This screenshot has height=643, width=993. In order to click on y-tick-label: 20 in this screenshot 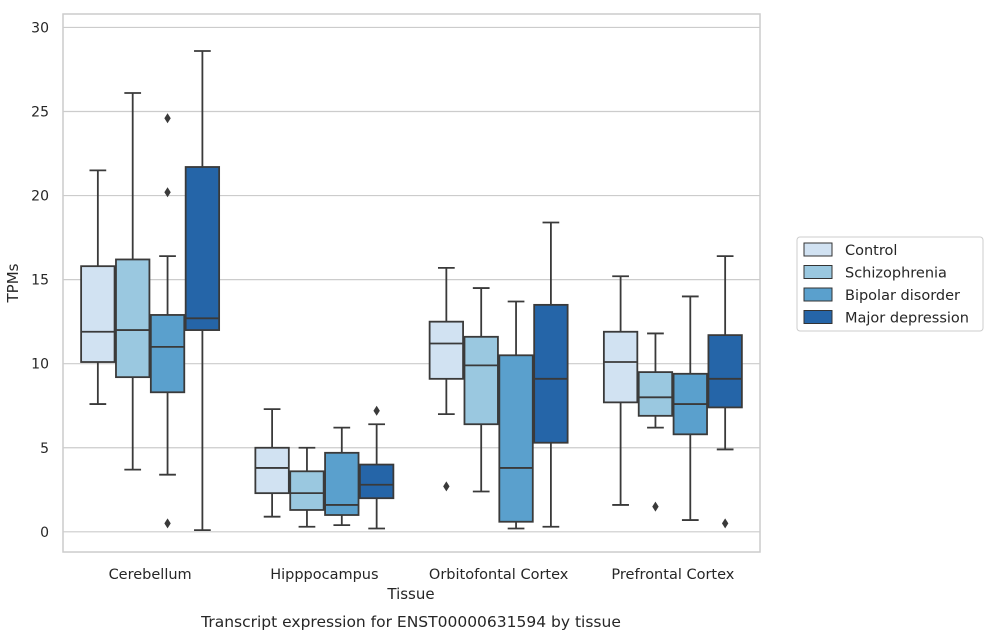, I will do `click(40, 197)`.